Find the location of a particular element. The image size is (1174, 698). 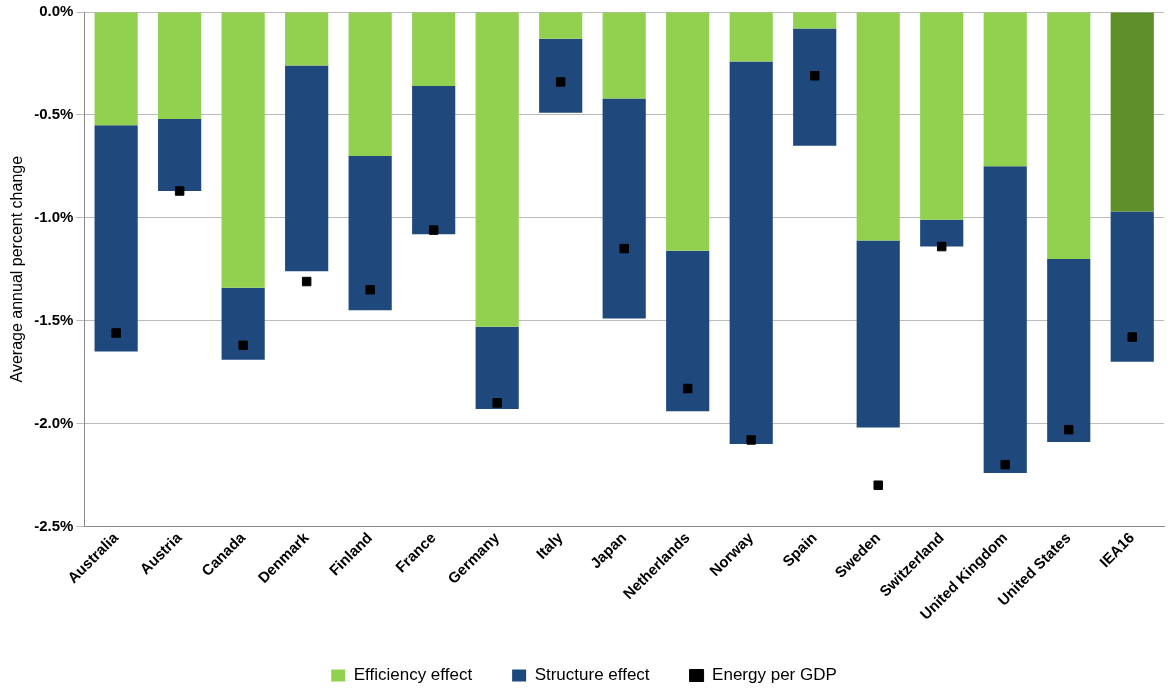

y-tick-label: 0.0% is located at coordinates (56, 11).